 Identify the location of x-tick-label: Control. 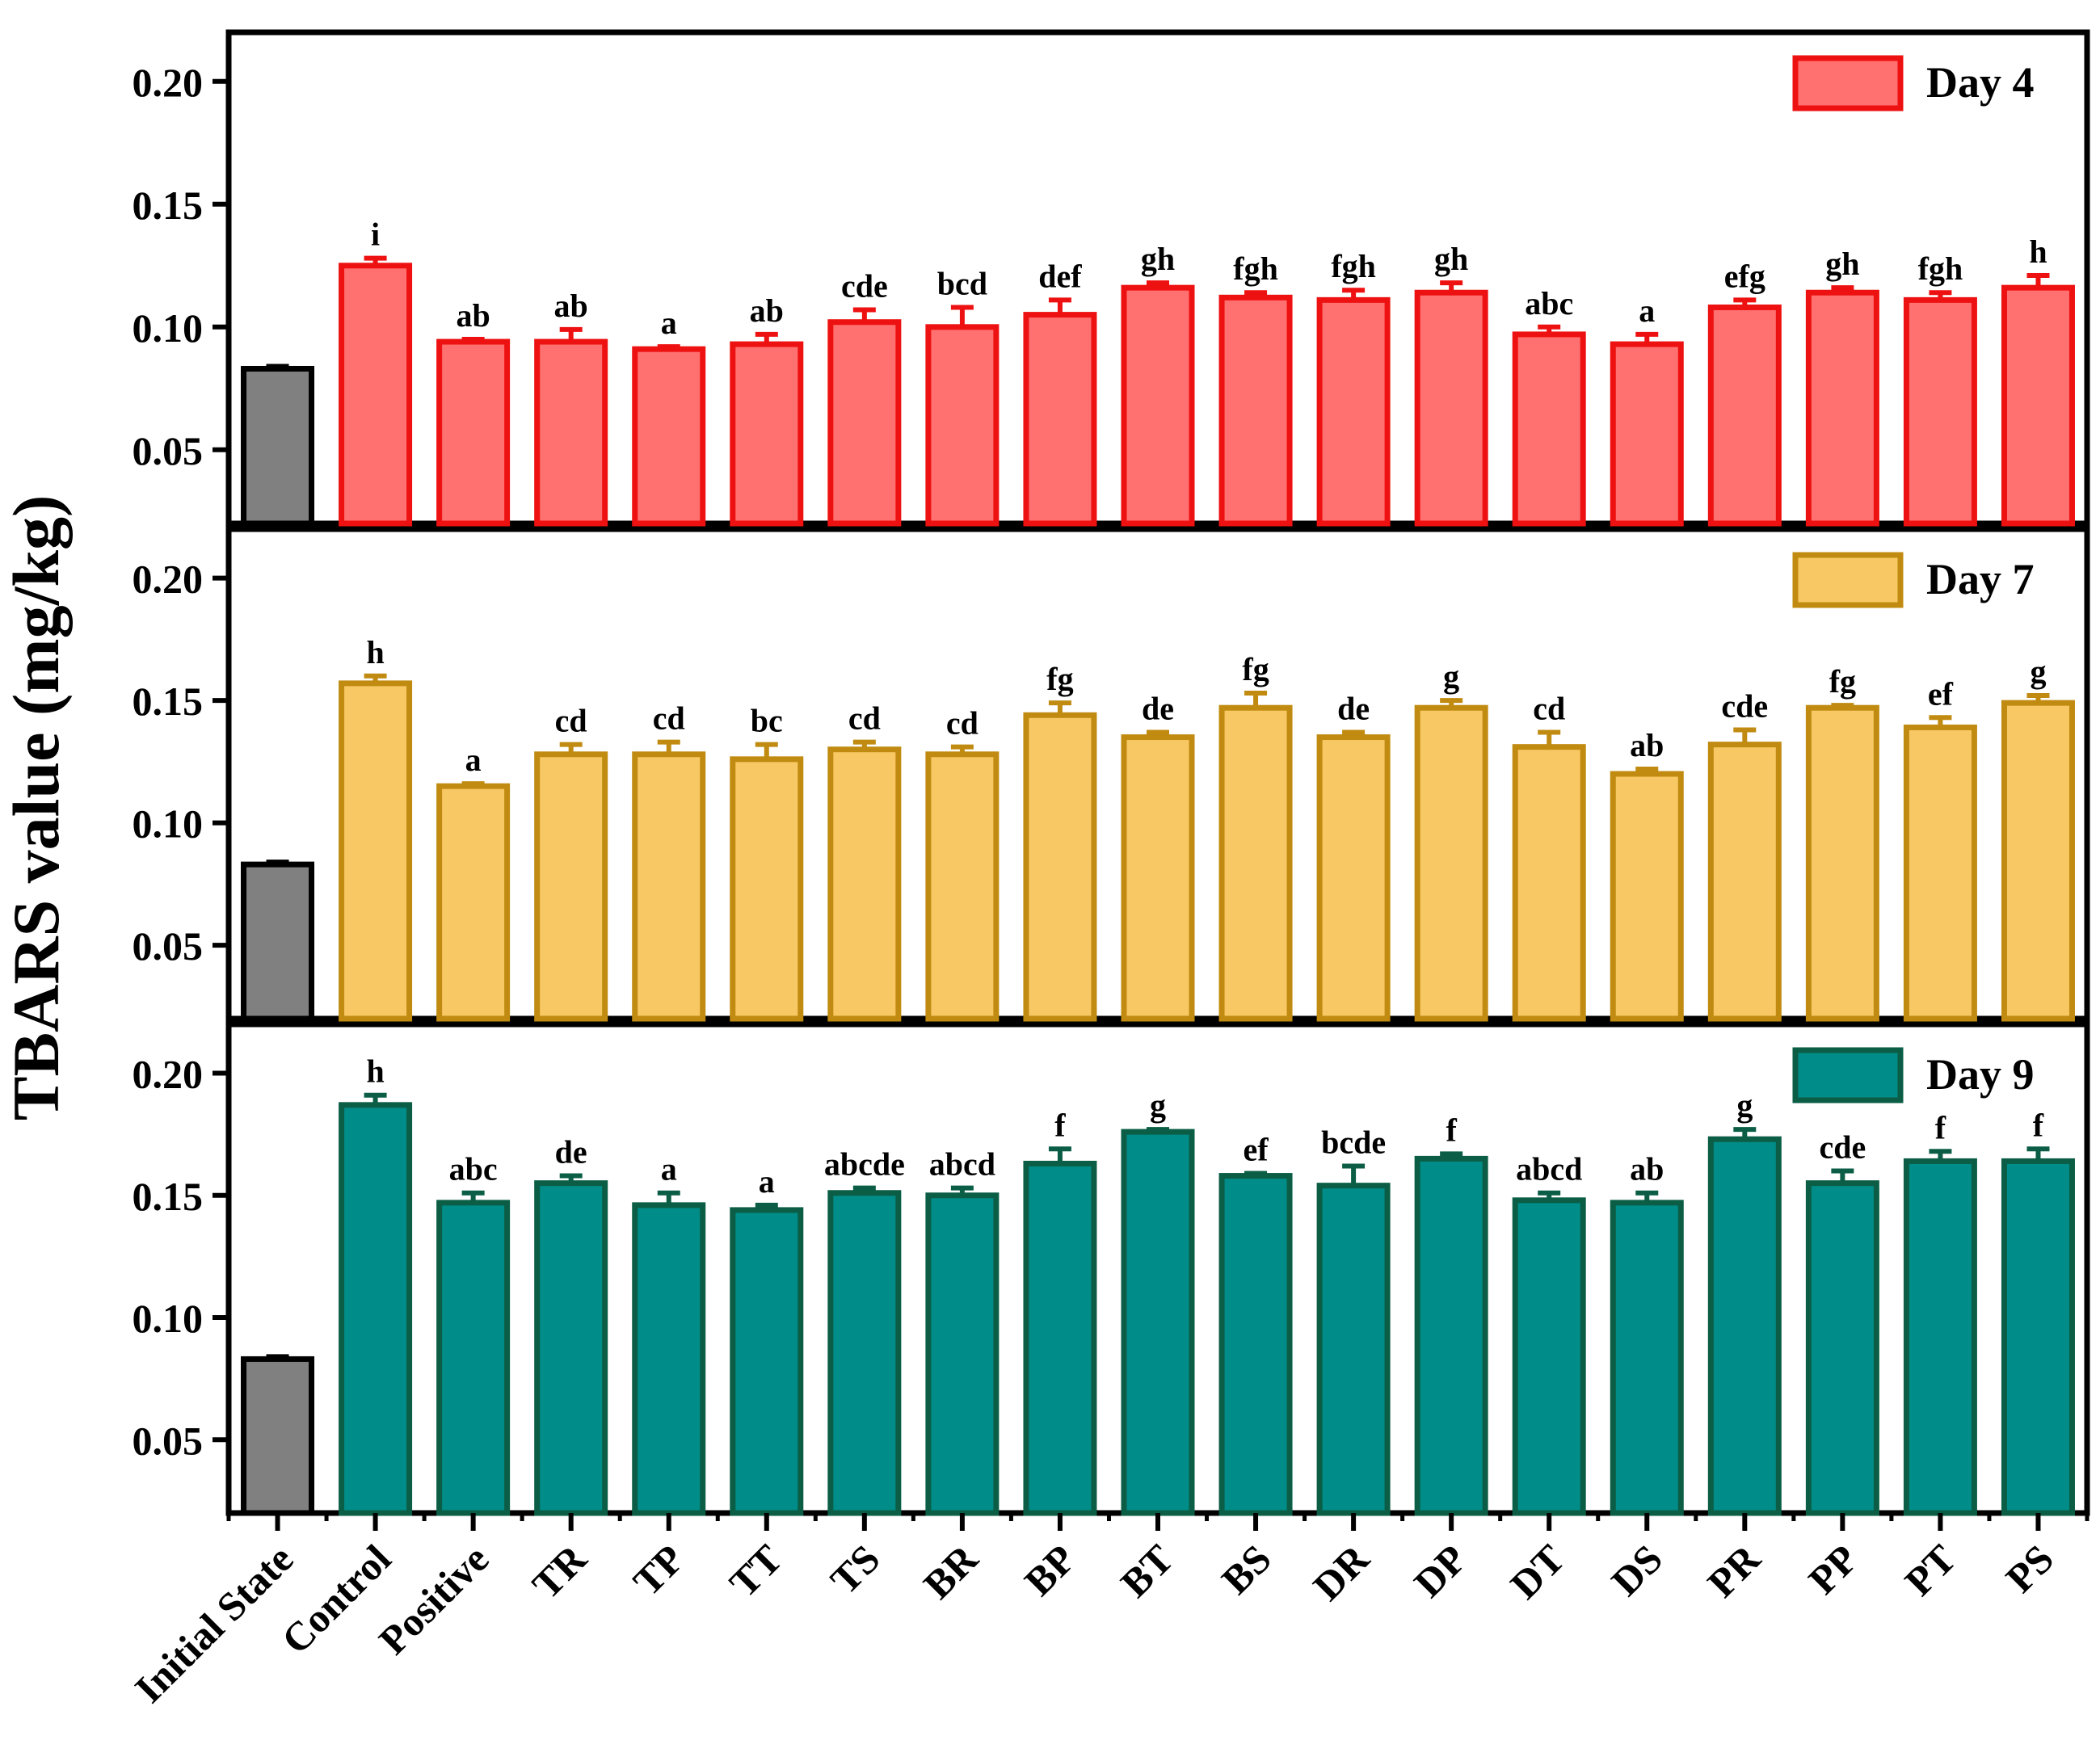
(336, 1599).